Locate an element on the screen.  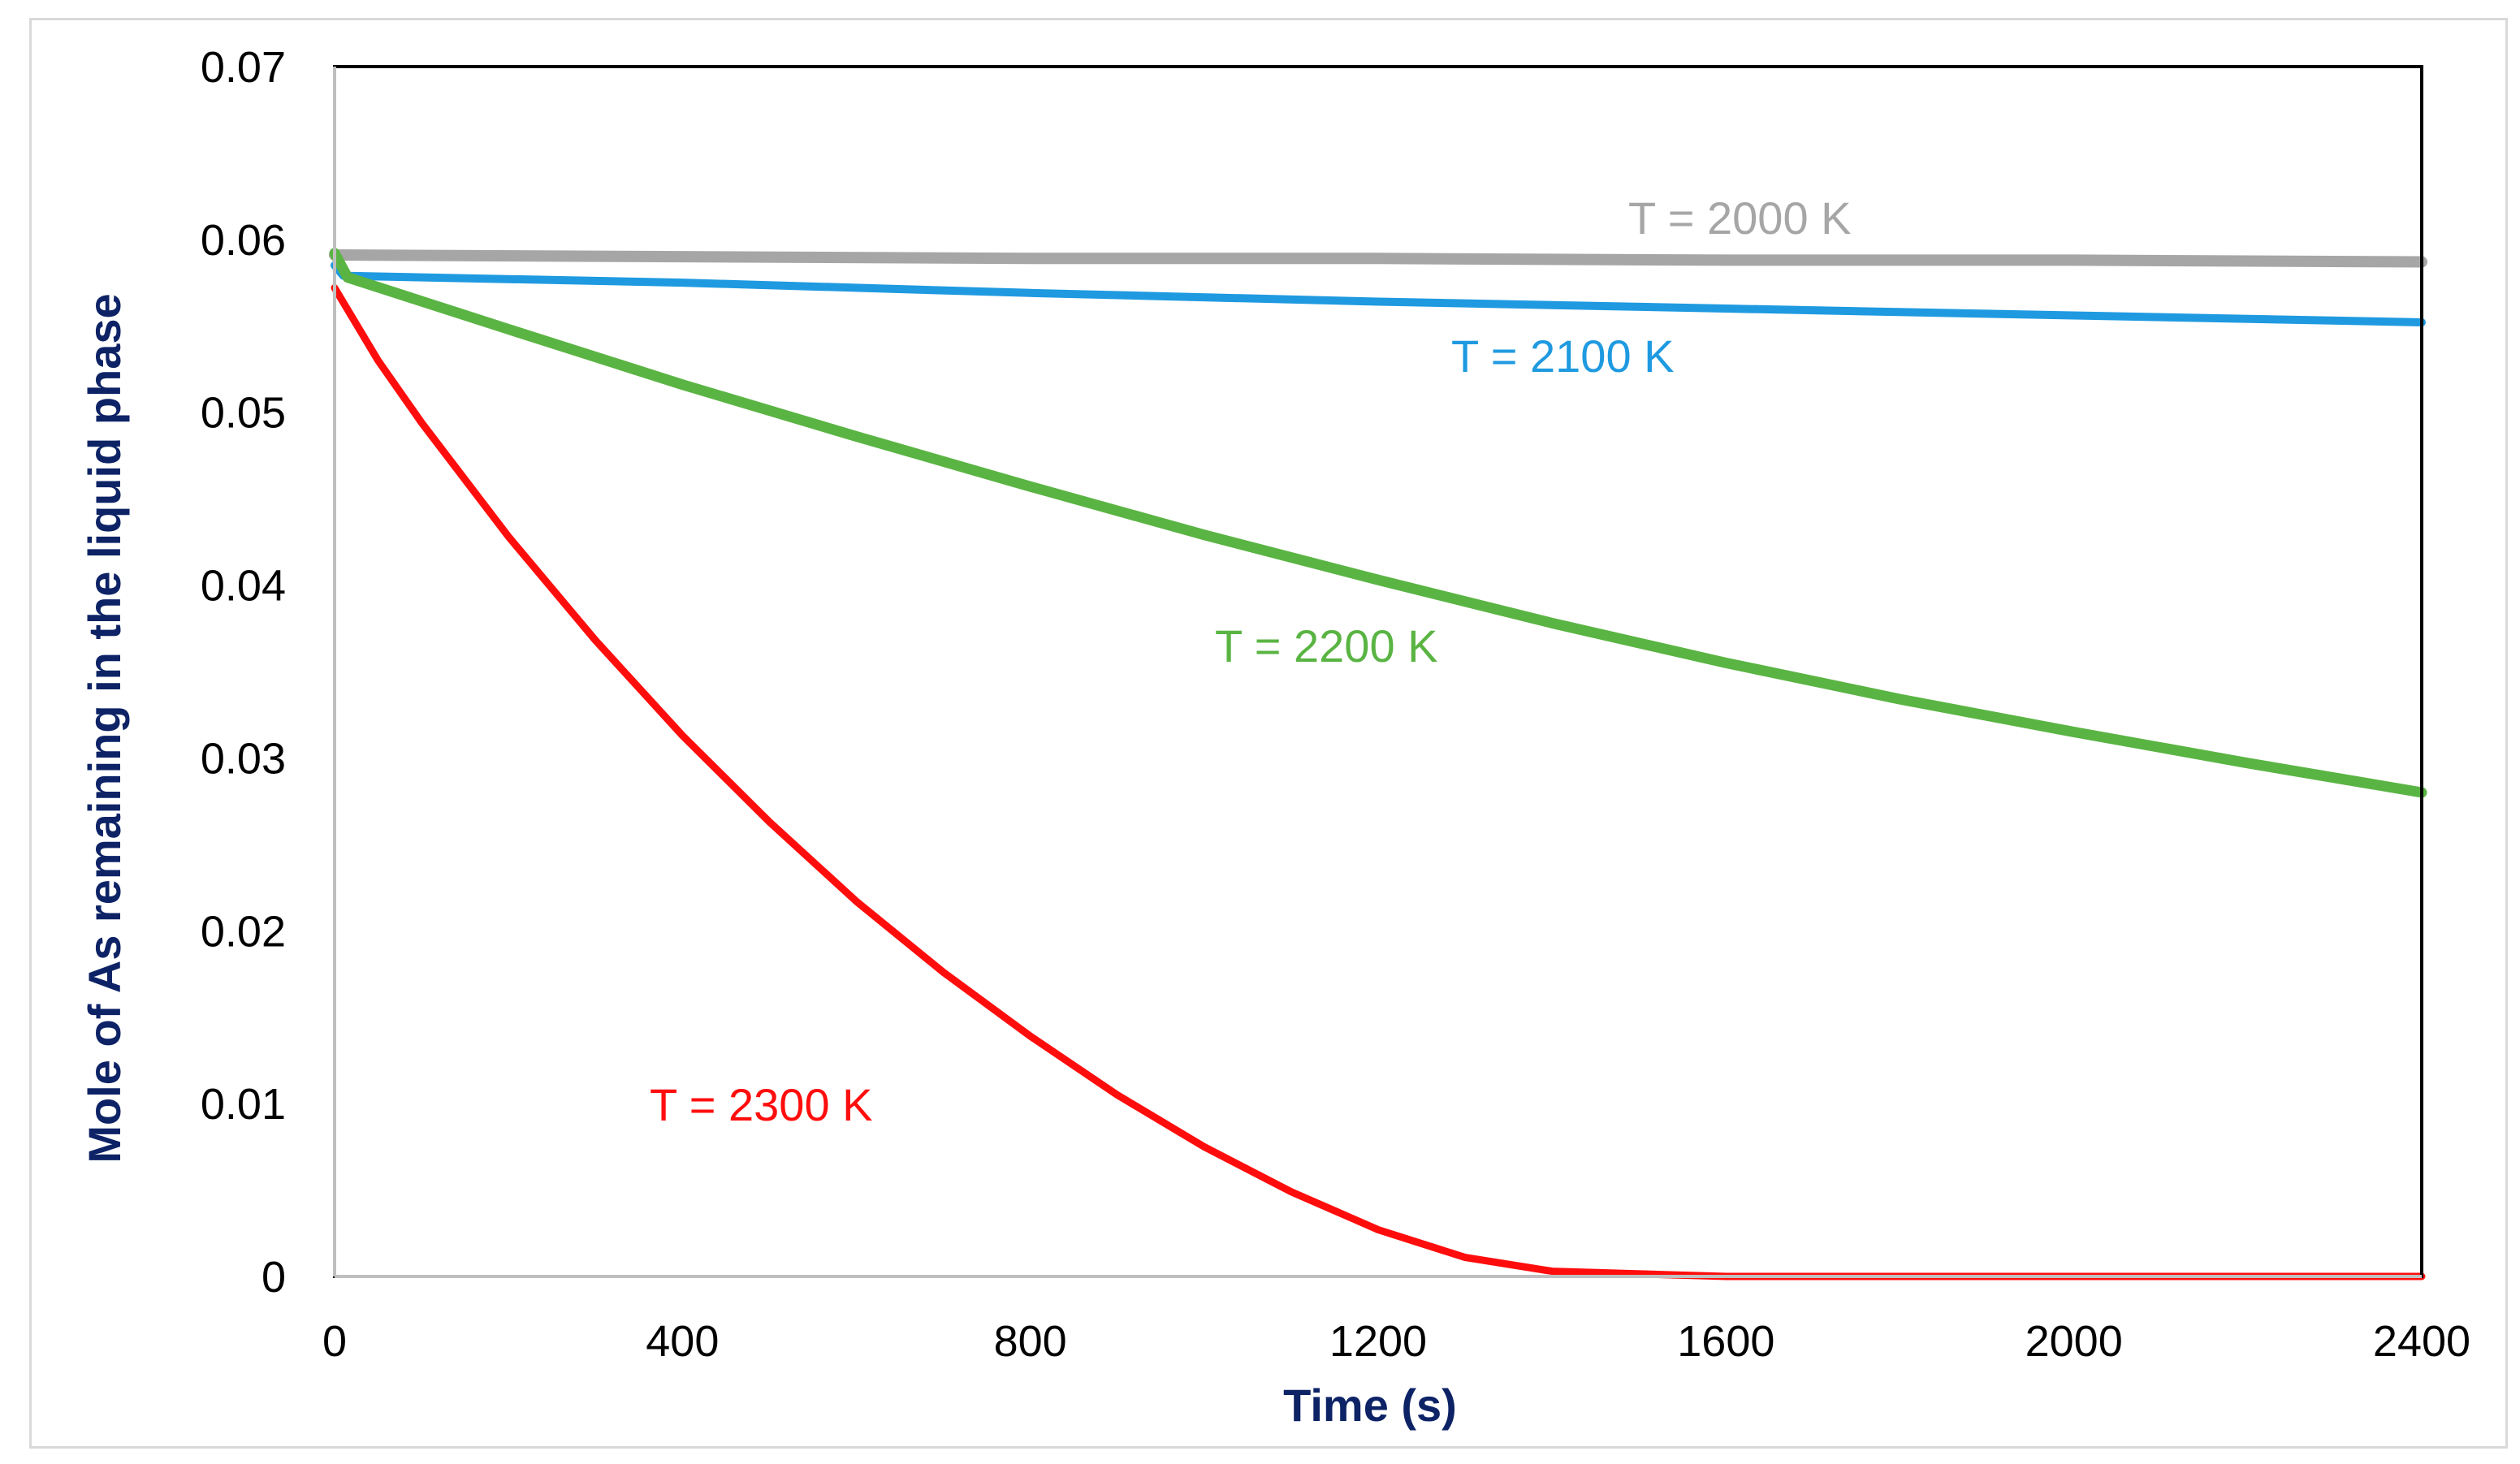
series-label: T = 2000 K is located at coordinates (1740, 218).